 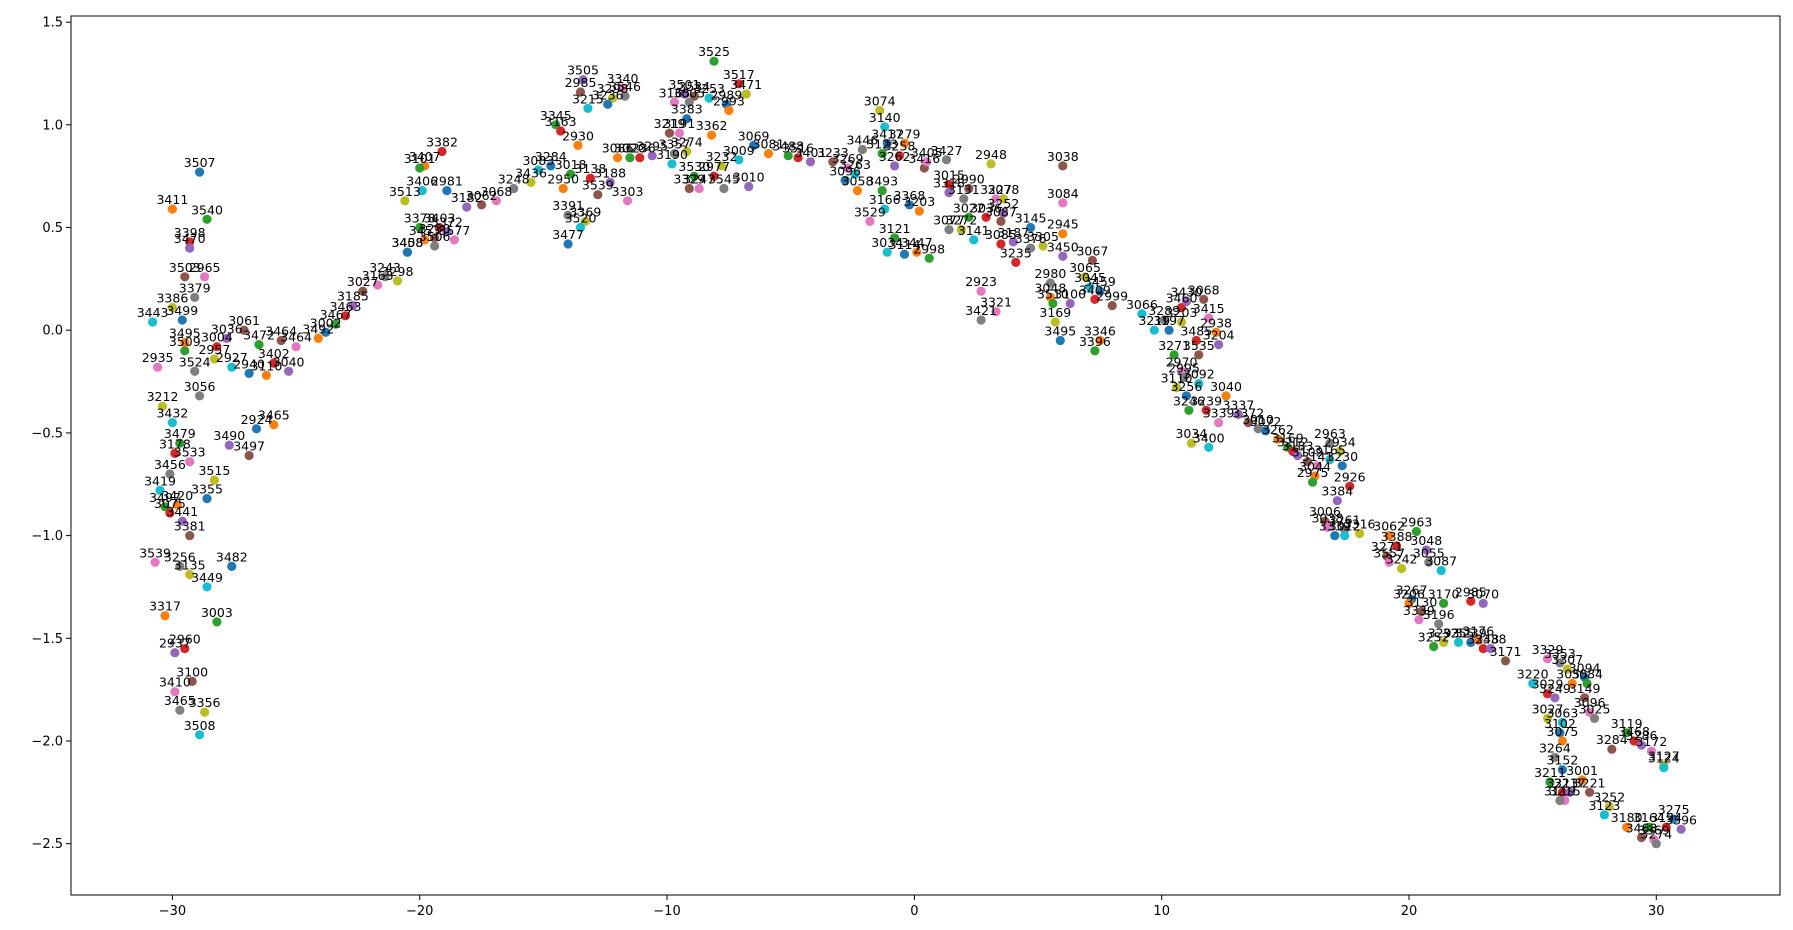 I want to click on data-point-label: 3264, so click(x=1555, y=747).